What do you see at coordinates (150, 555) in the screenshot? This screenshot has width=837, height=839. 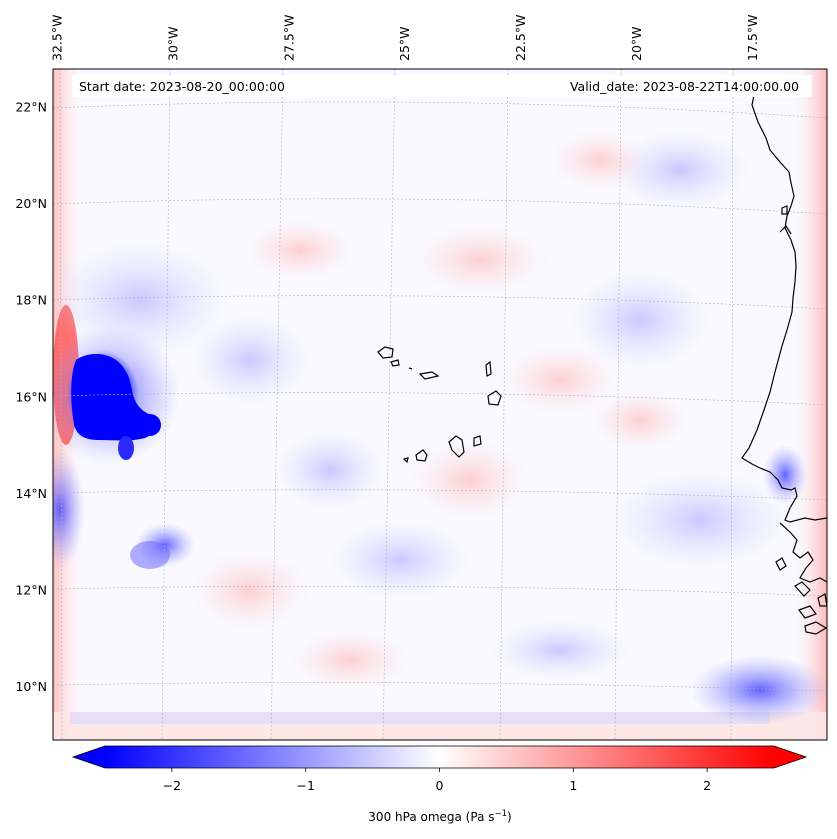 I see `secondary-ascent-core` at bounding box center [150, 555].